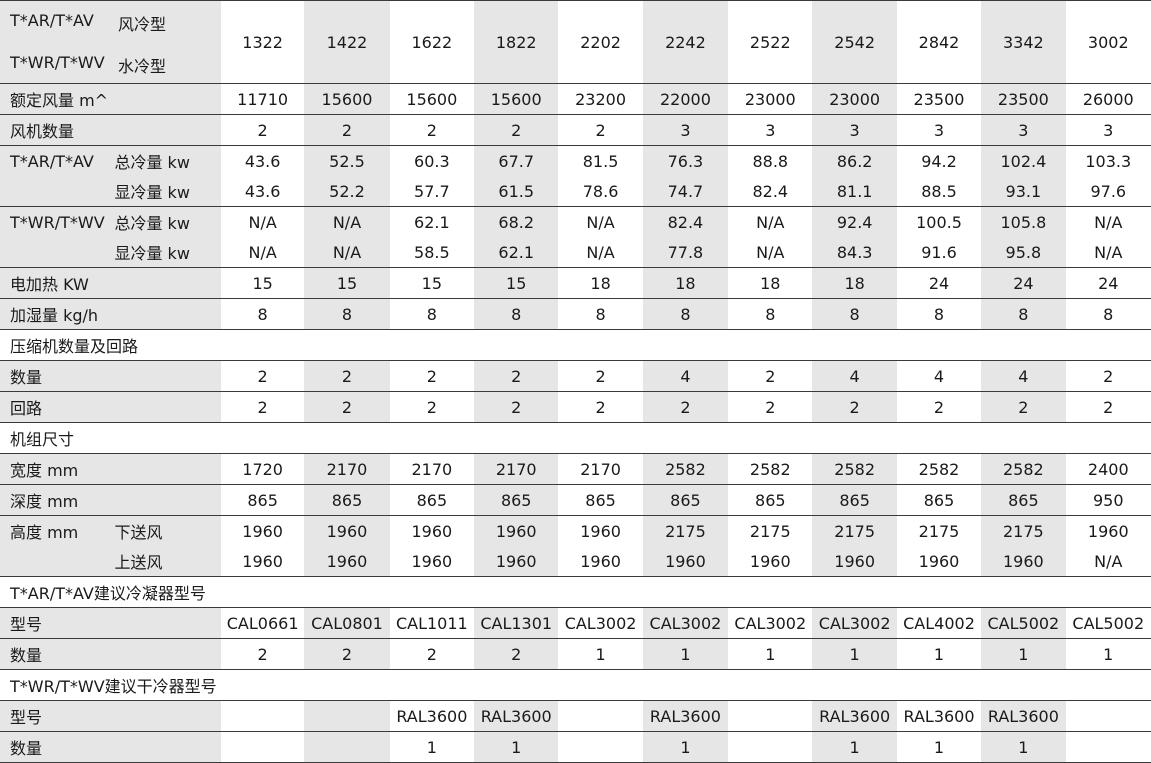 Image resolution: width=1151 pixels, height=763 pixels. I want to click on value-cell: 84.3, so click(854, 252).